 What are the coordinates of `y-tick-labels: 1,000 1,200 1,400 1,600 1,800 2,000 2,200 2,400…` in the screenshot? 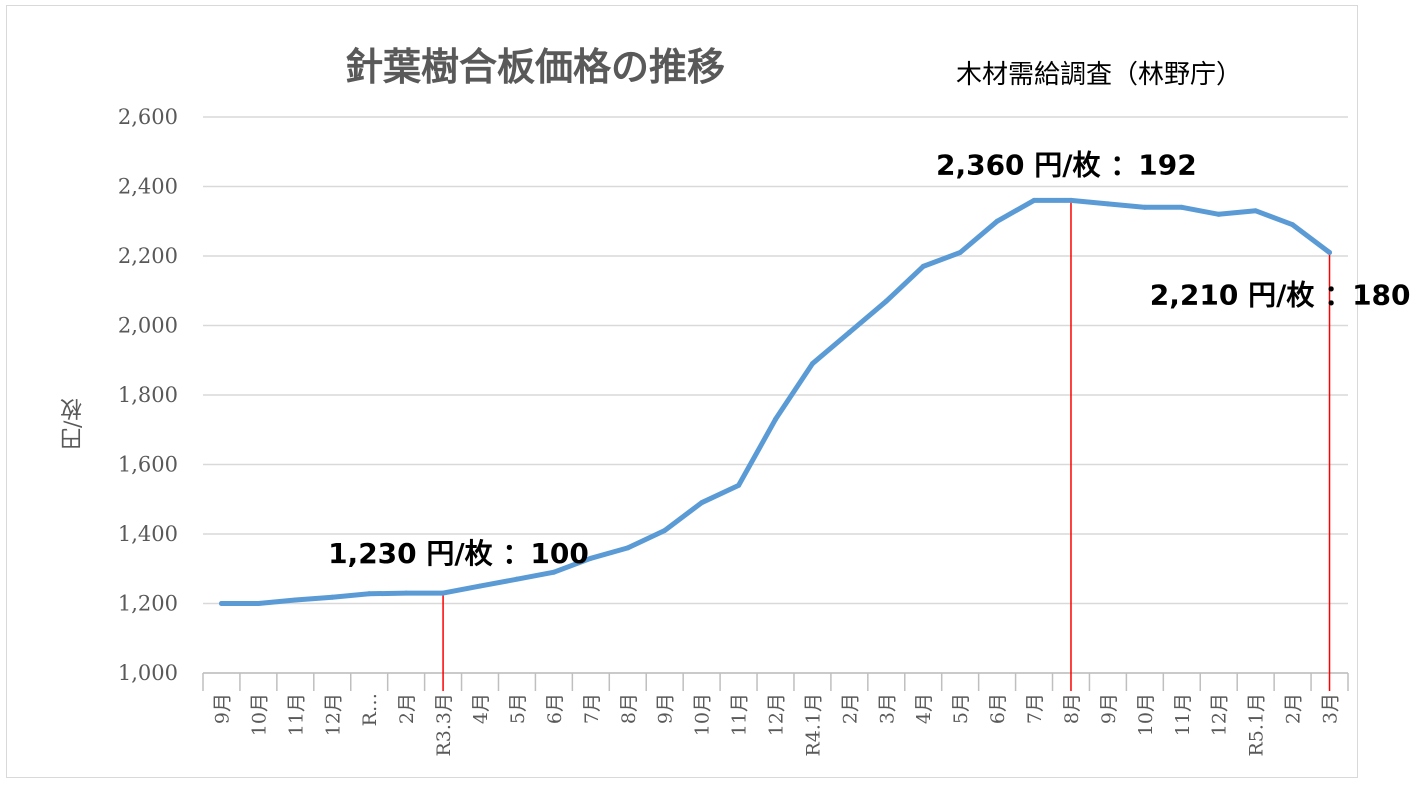 It's located at (148, 395).